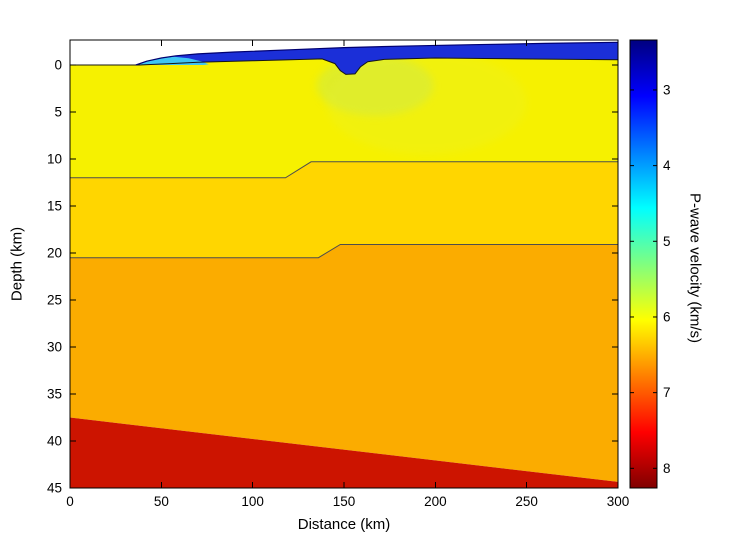  I want to click on colorbar-tick-label: 5, so click(667, 241).